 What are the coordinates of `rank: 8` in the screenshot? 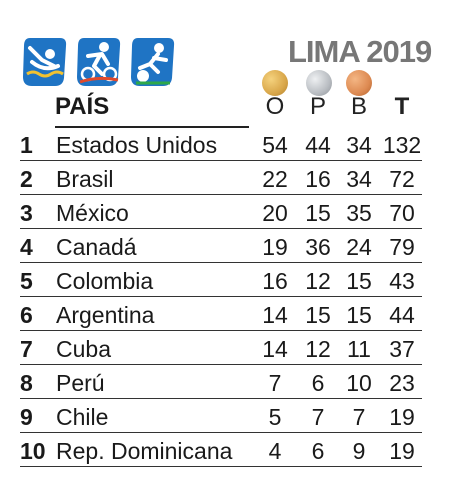 It's located at (26, 383).